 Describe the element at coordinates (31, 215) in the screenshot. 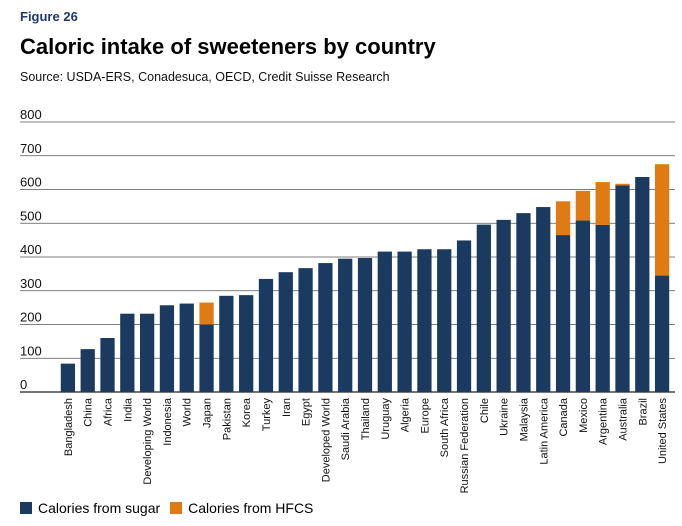

I see `y-tick-label: 500` at that location.